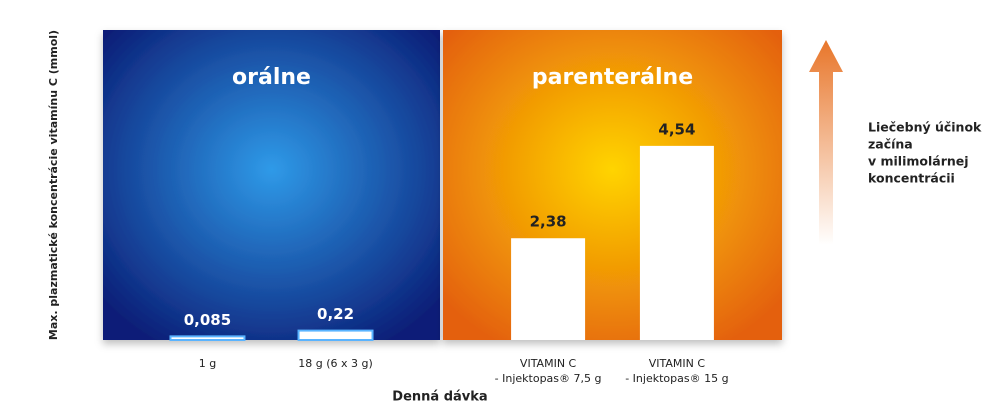 The height and width of the screenshot is (413, 1000). Describe the element at coordinates (207, 320) in the screenshot. I see `data-label: 0,085` at that location.